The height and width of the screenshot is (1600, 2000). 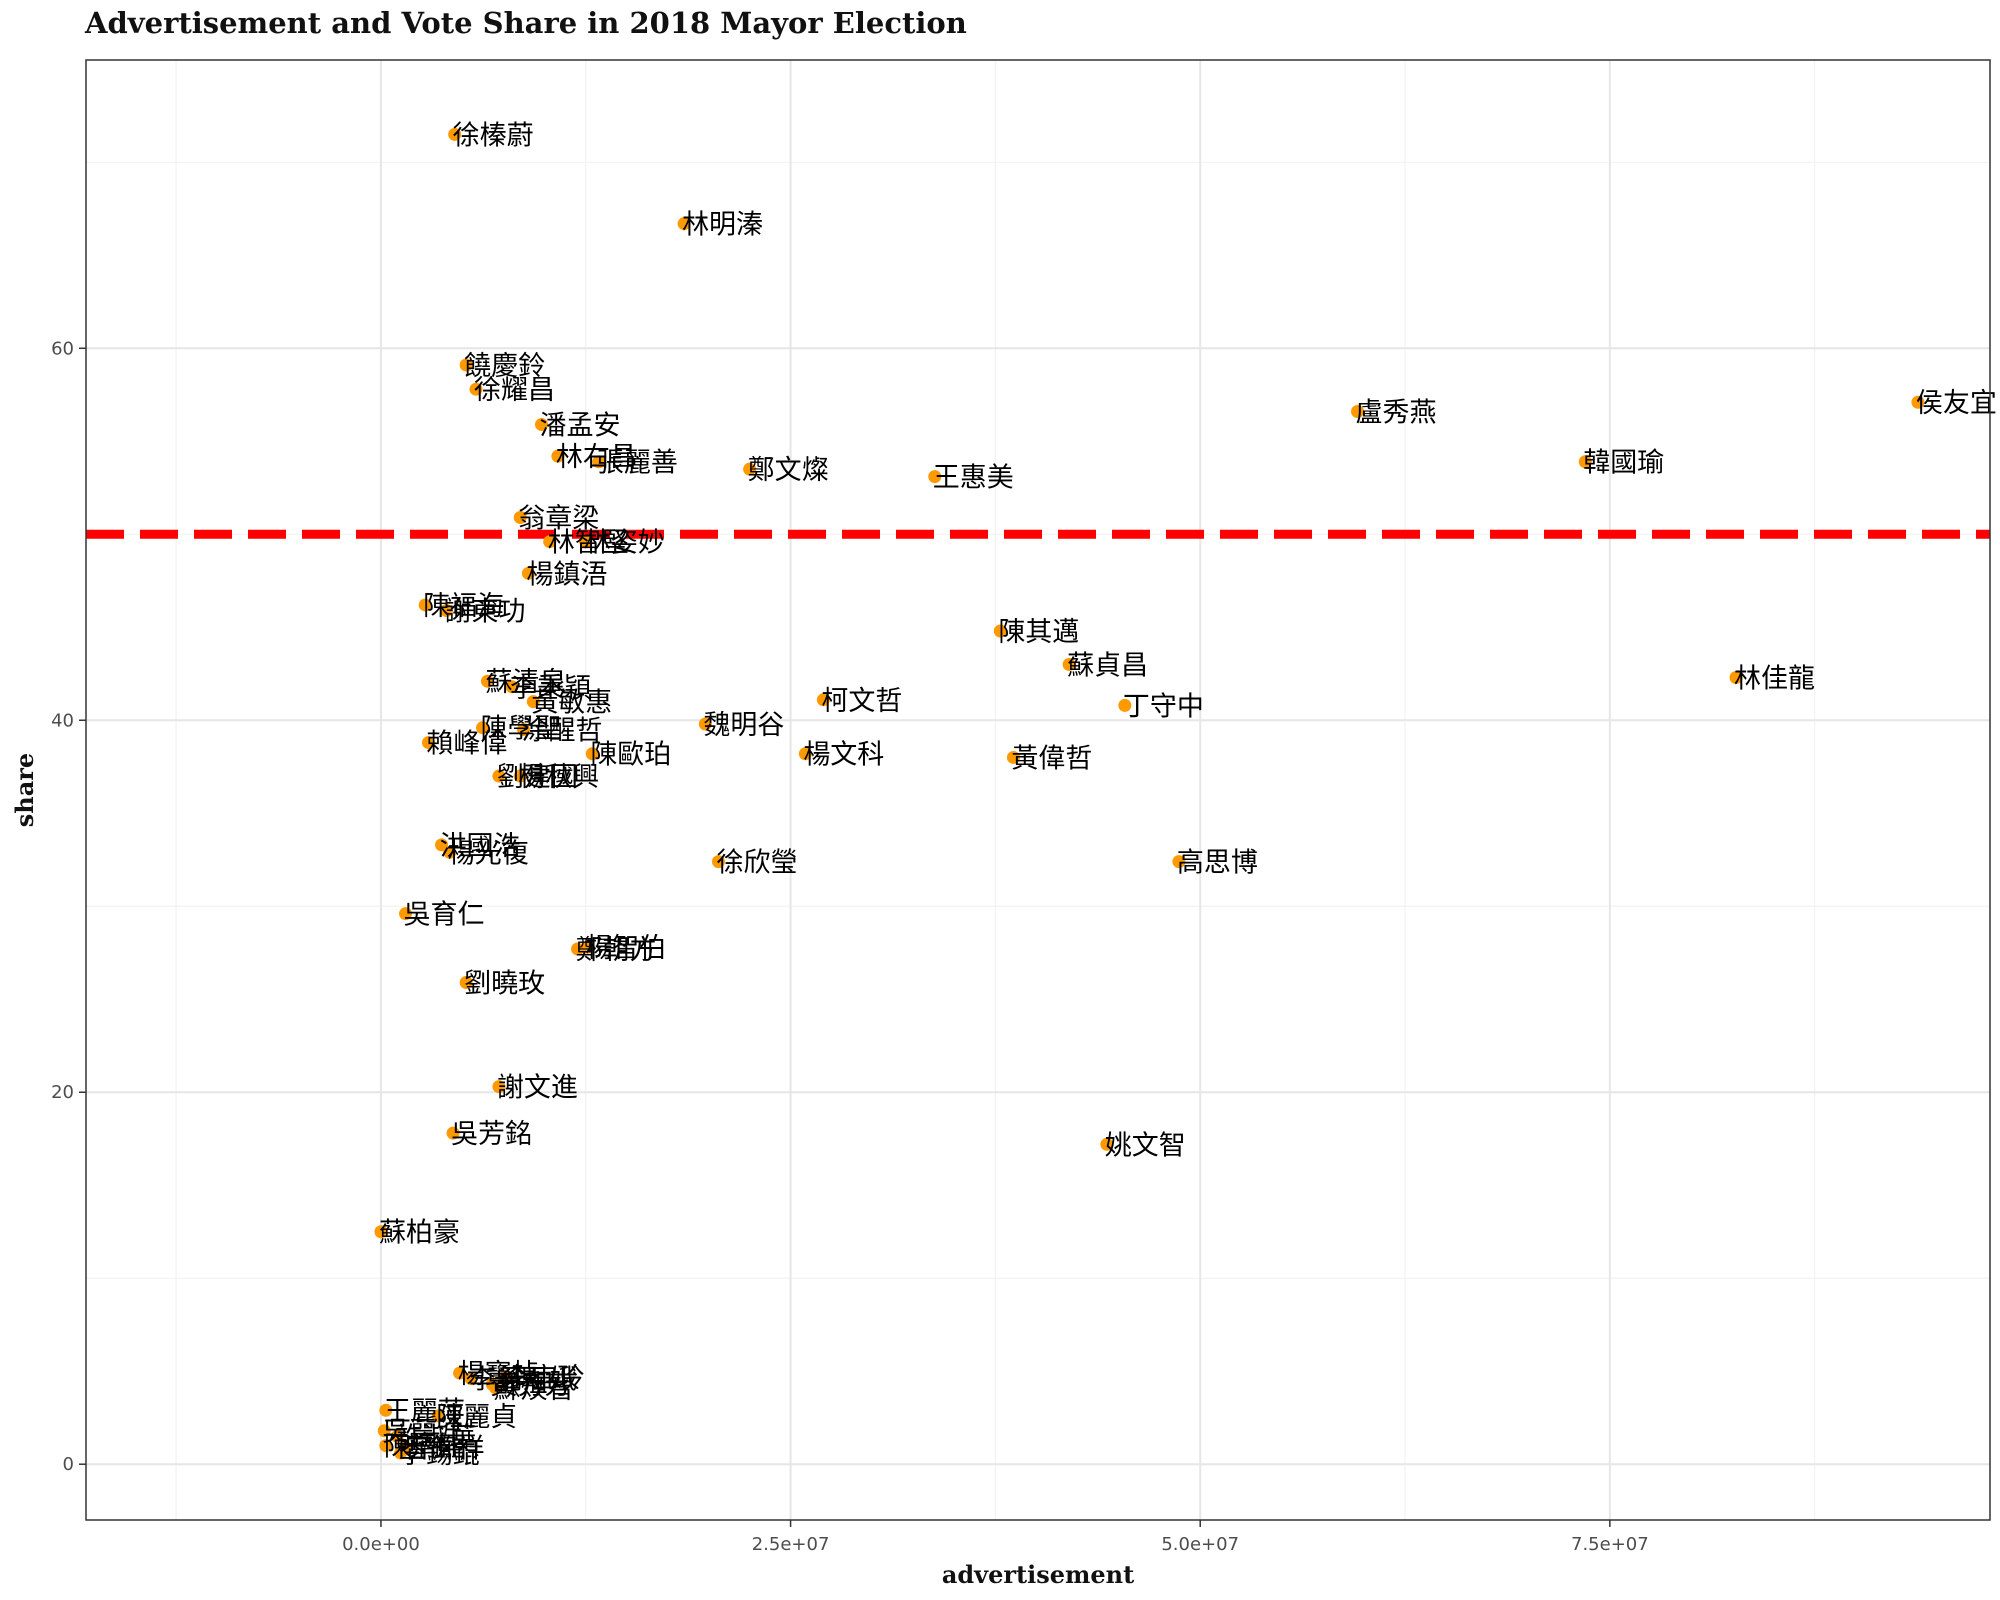 What do you see at coordinates (476, 1417) in the screenshot?
I see `point-label: 陳麗貞` at bounding box center [476, 1417].